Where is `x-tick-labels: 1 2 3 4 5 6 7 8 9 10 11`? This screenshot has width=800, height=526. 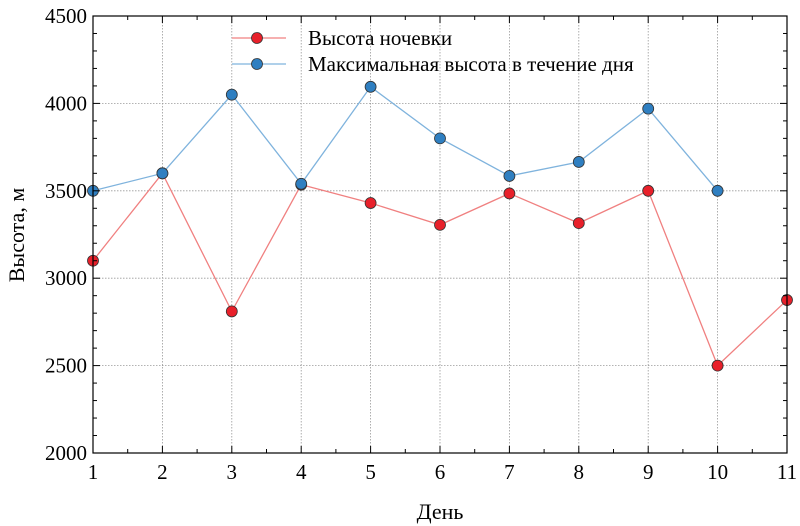 x-tick-labels: 1 2 3 4 5 6 7 8 9 10 11 is located at coordinates (442, 472).